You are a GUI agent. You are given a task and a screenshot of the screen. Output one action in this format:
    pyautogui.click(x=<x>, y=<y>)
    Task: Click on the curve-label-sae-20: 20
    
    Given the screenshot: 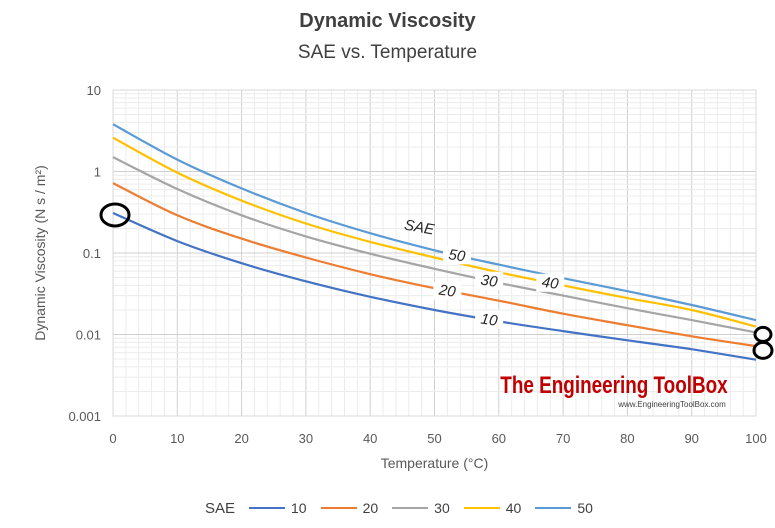 What is the action you would take?
    pyautogui.click(x=447, y=290)
    